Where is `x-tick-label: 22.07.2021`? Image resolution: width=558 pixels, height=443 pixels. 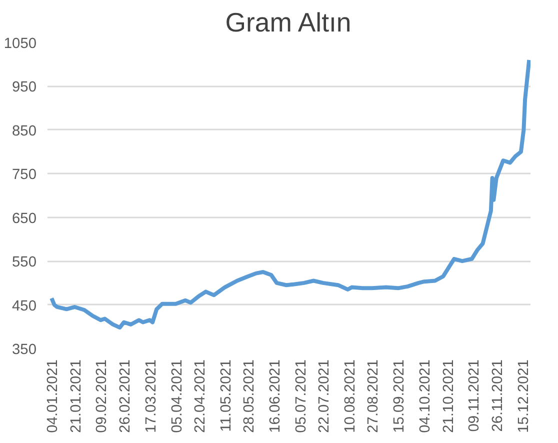
x-tick-label: 22.07.2021 is located at coordinates (324, 396).